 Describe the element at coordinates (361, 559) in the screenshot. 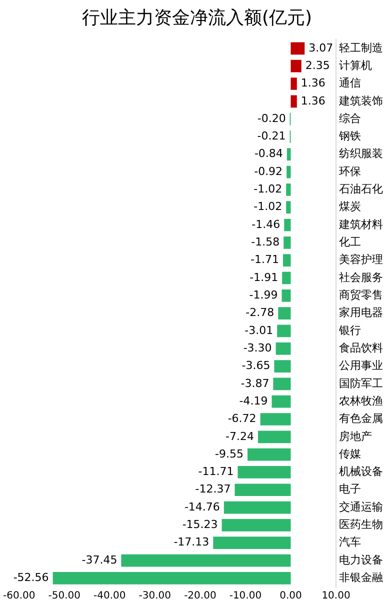

I see `y-tick-label: 电力设备` at that location.